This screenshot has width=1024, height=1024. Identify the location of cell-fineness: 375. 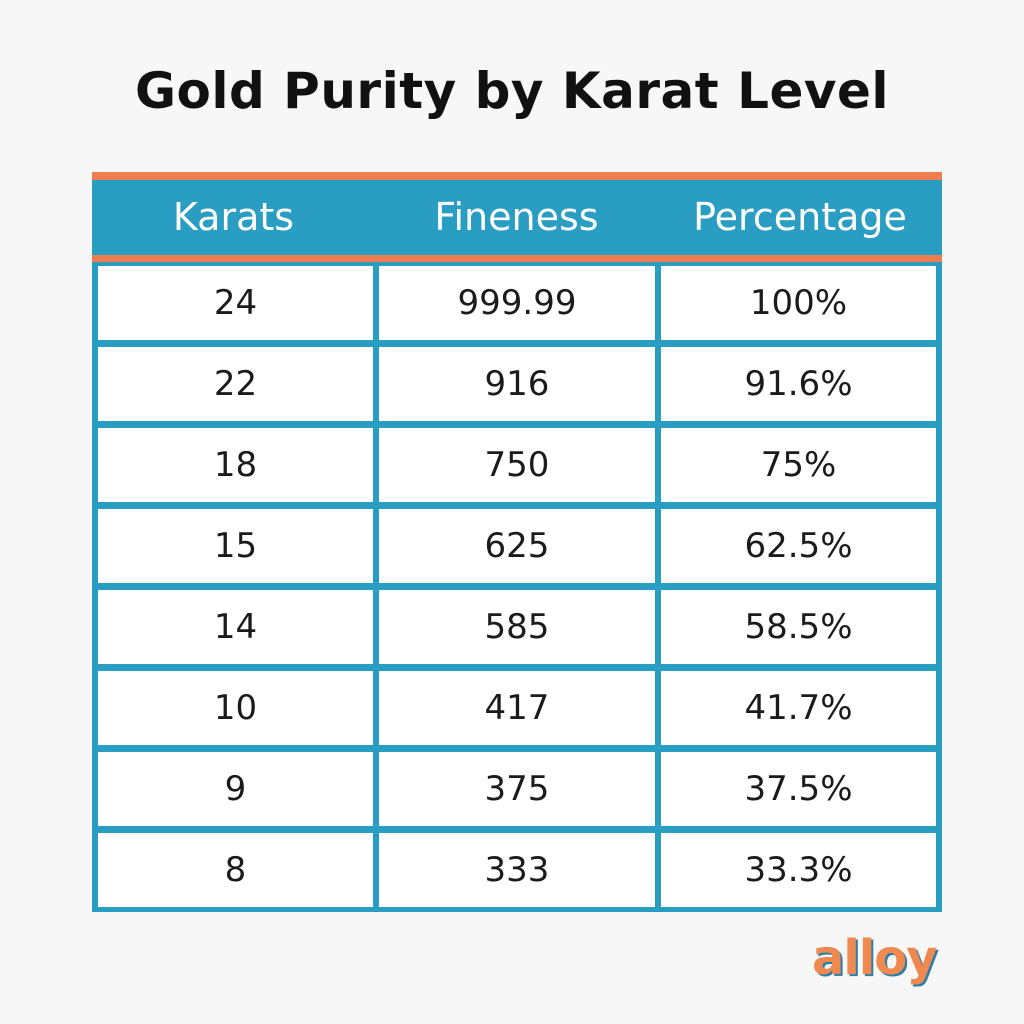
(517, 789).